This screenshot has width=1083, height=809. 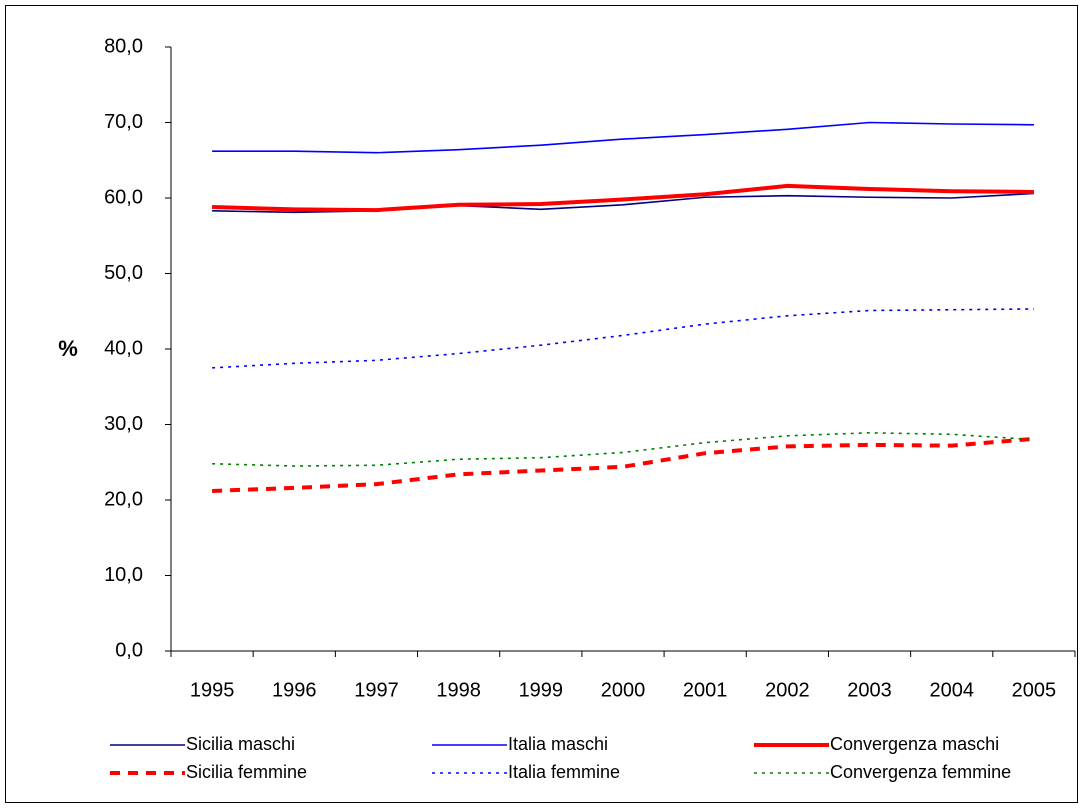 I want to click on legend-label: Sicilia femmine, so click(x=246, y=772).